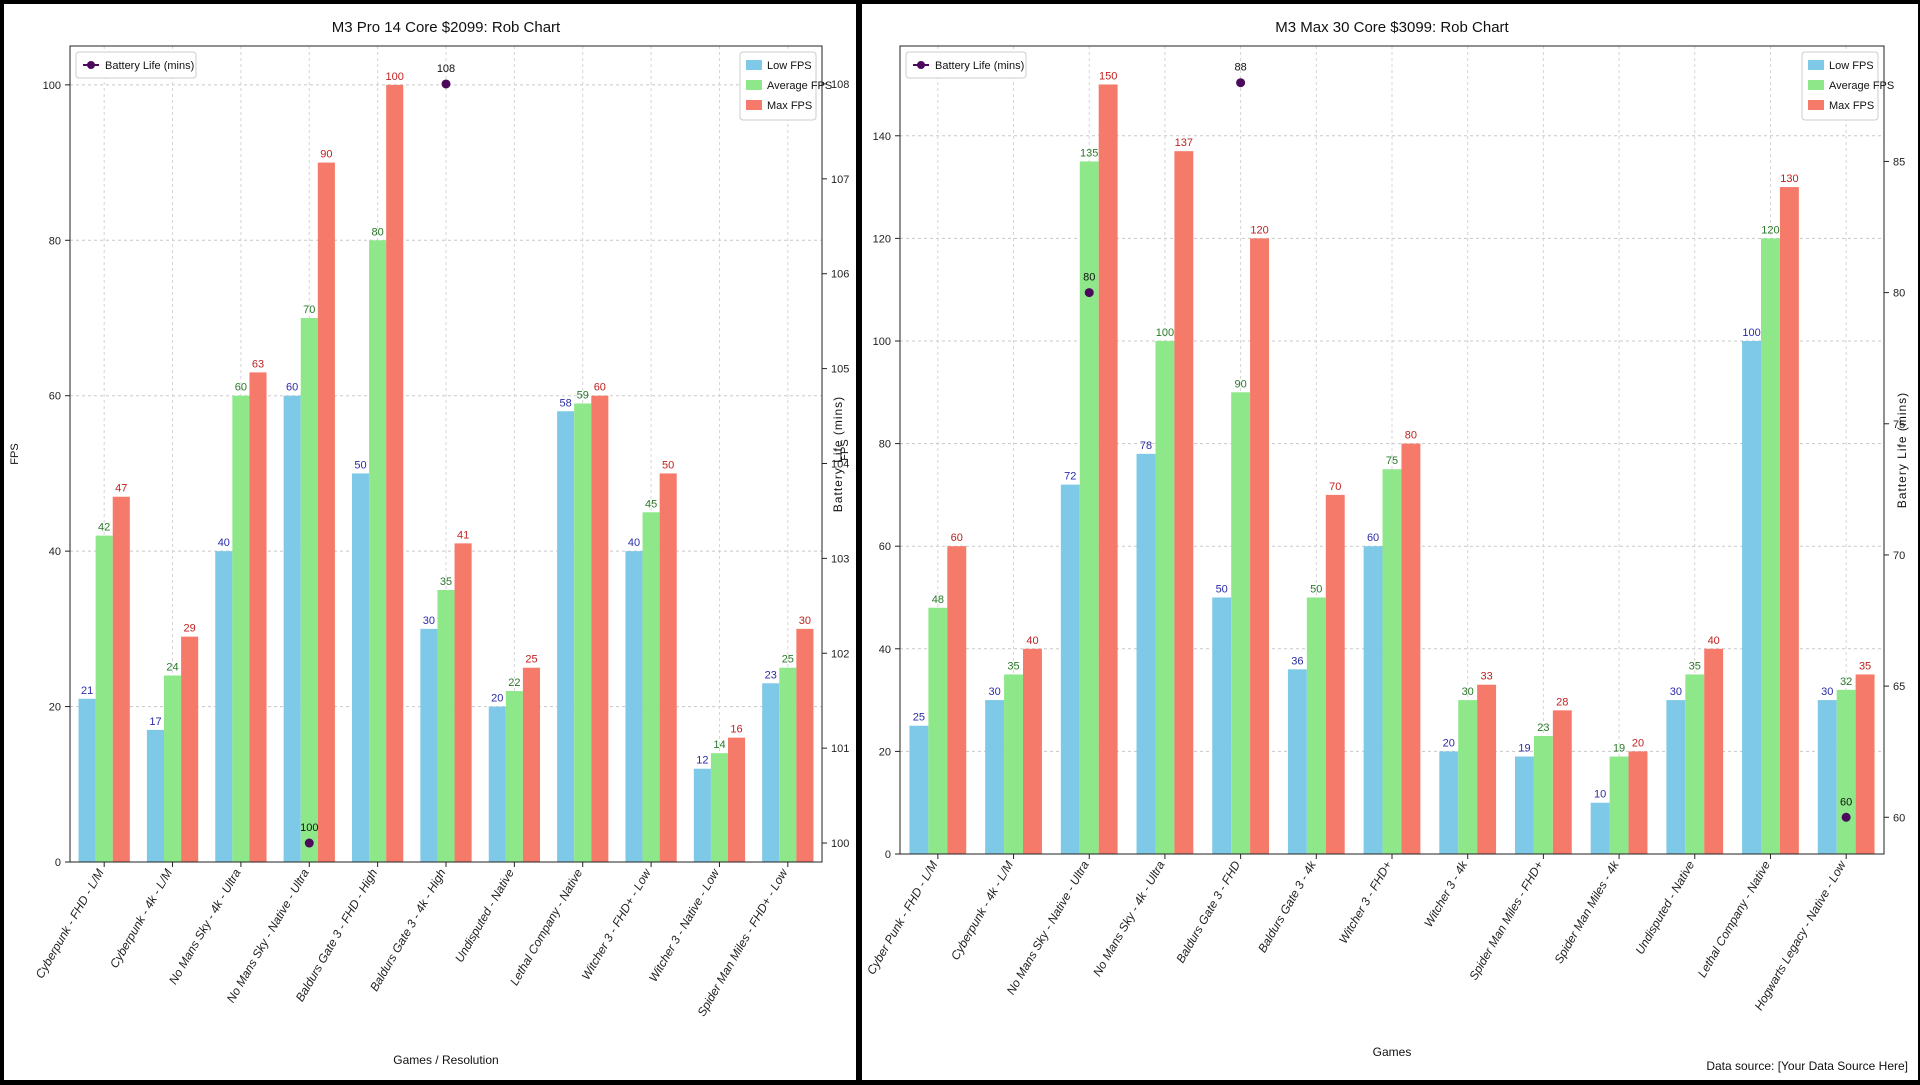 The image size is (1920, 1085). What do you see at coordinates (957, 538) in the screenshot?
I see `max-fps-value-label: 60` at bounding box center [957, 538].